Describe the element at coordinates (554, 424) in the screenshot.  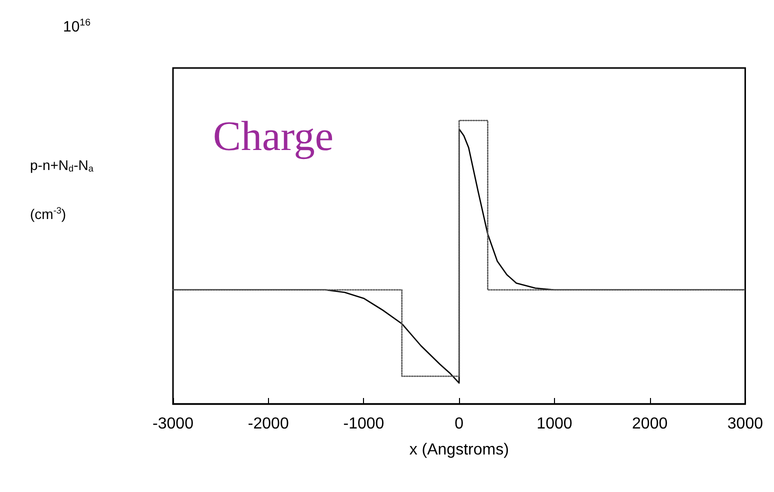
I see `x-tick-label: 1000` at that location.